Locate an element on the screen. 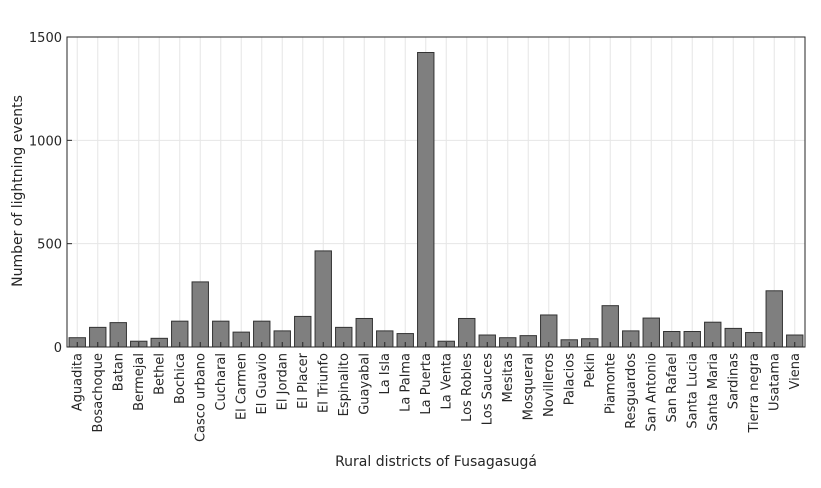  x-tick-label: Los Sauces is located at coordinates (487, 389).